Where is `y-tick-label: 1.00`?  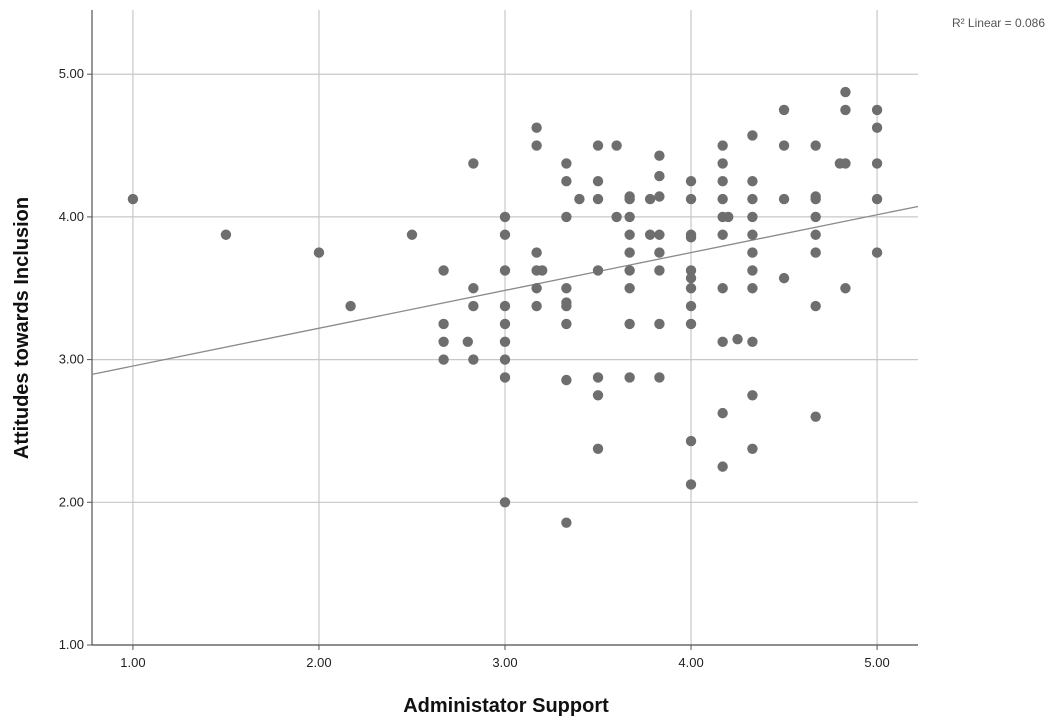
y-tick-label: 1.00 is located at coordinates (71, 644).